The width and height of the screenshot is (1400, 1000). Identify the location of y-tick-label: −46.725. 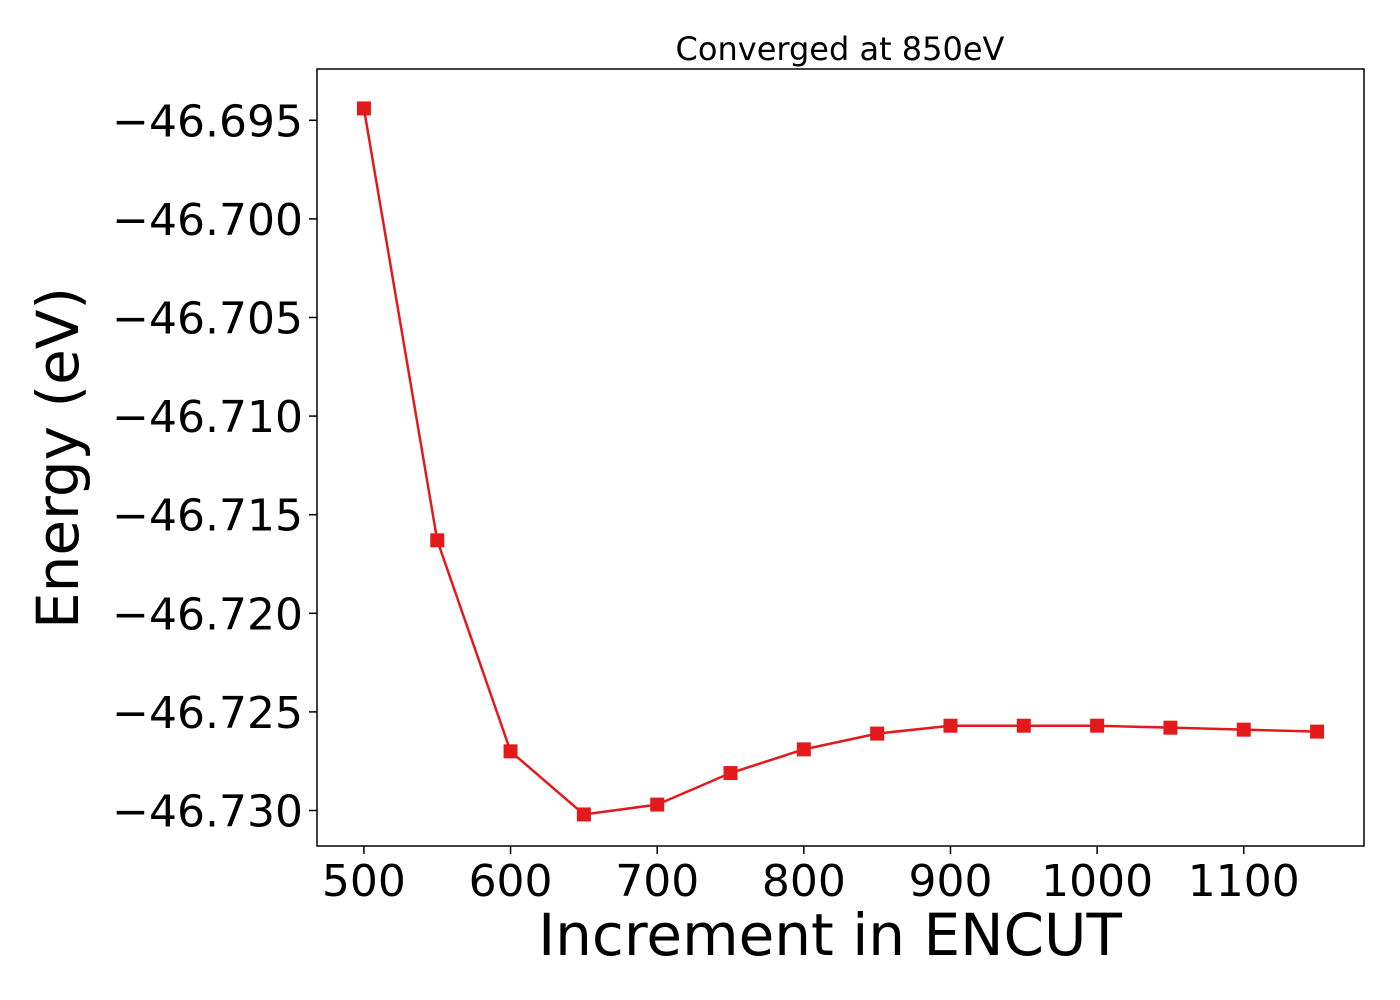
(207, 713).